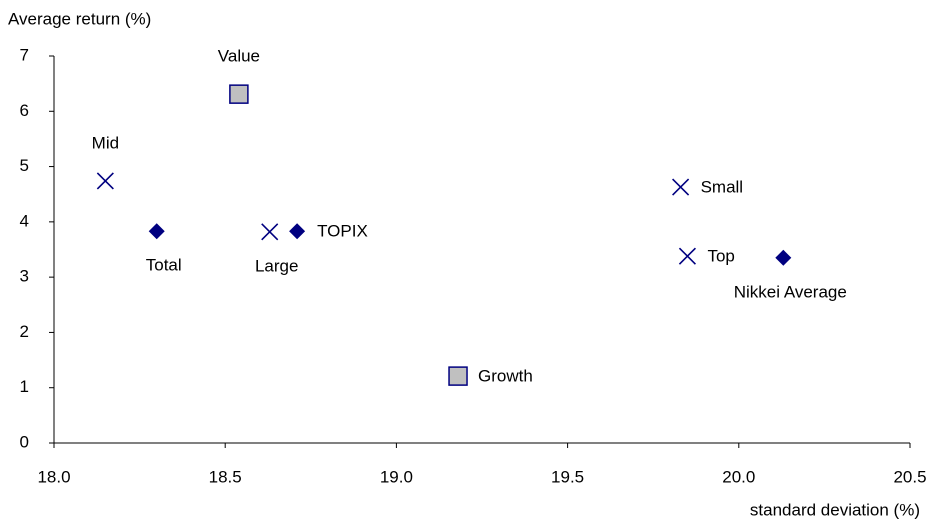 The width and height of the screenshot is (934, 521). I want to click on point-label: TOPIX, so click(342, 231).